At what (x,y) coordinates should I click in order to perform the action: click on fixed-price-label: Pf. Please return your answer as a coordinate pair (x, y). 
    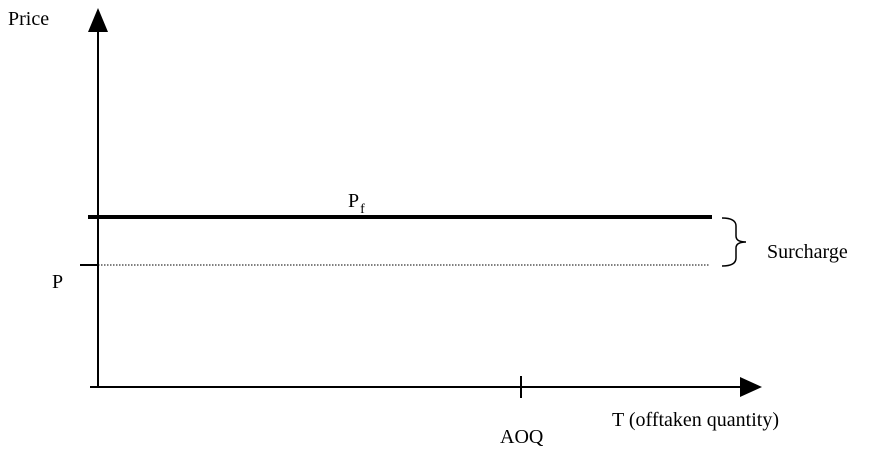
    Looking at the image, I should click on (356, 203).